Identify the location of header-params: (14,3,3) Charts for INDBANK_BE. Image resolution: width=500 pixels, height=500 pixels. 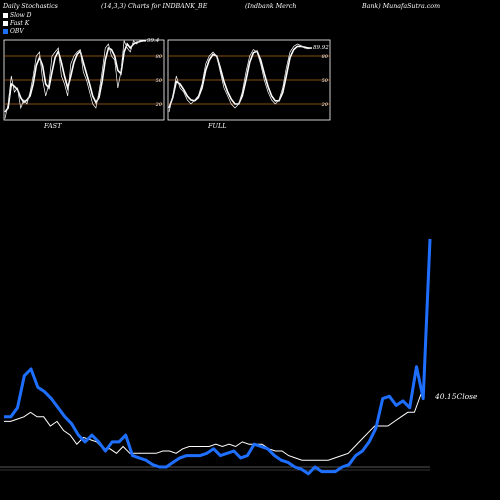
(154, 6).